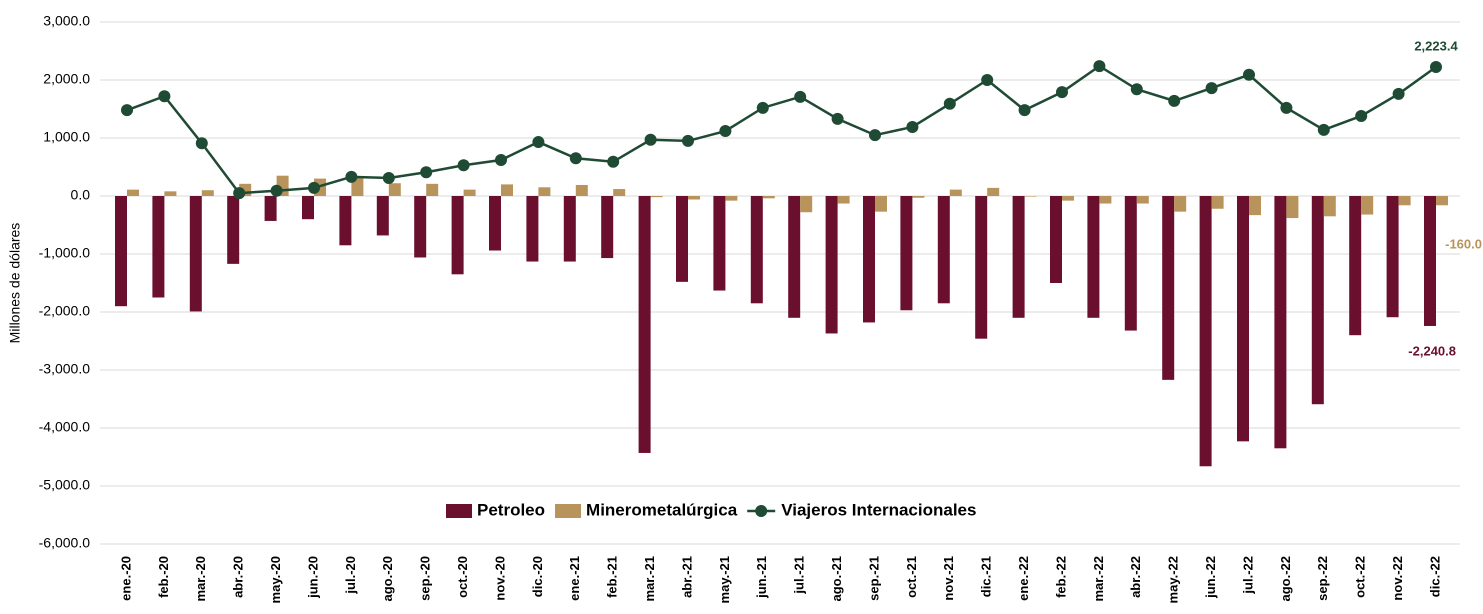 This screenshot has width=1483, height=614. I want to click on y-tick-label: 0.0, so click(81, 195).